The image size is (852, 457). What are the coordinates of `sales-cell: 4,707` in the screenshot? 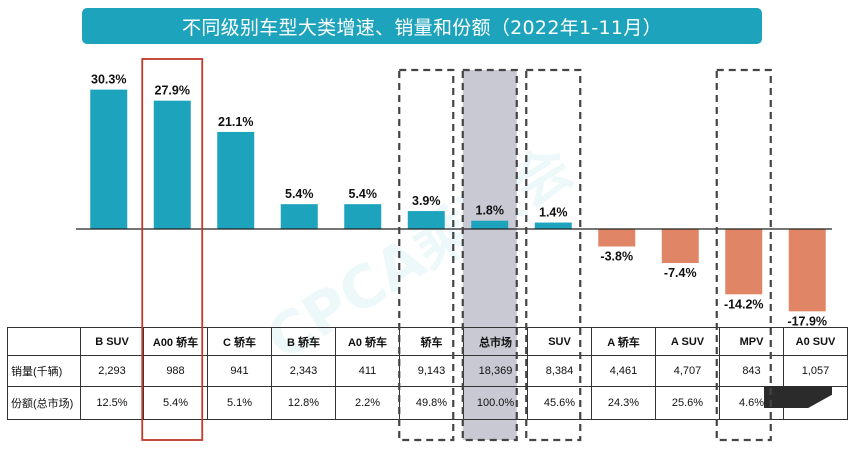 It's located at (687, 371).